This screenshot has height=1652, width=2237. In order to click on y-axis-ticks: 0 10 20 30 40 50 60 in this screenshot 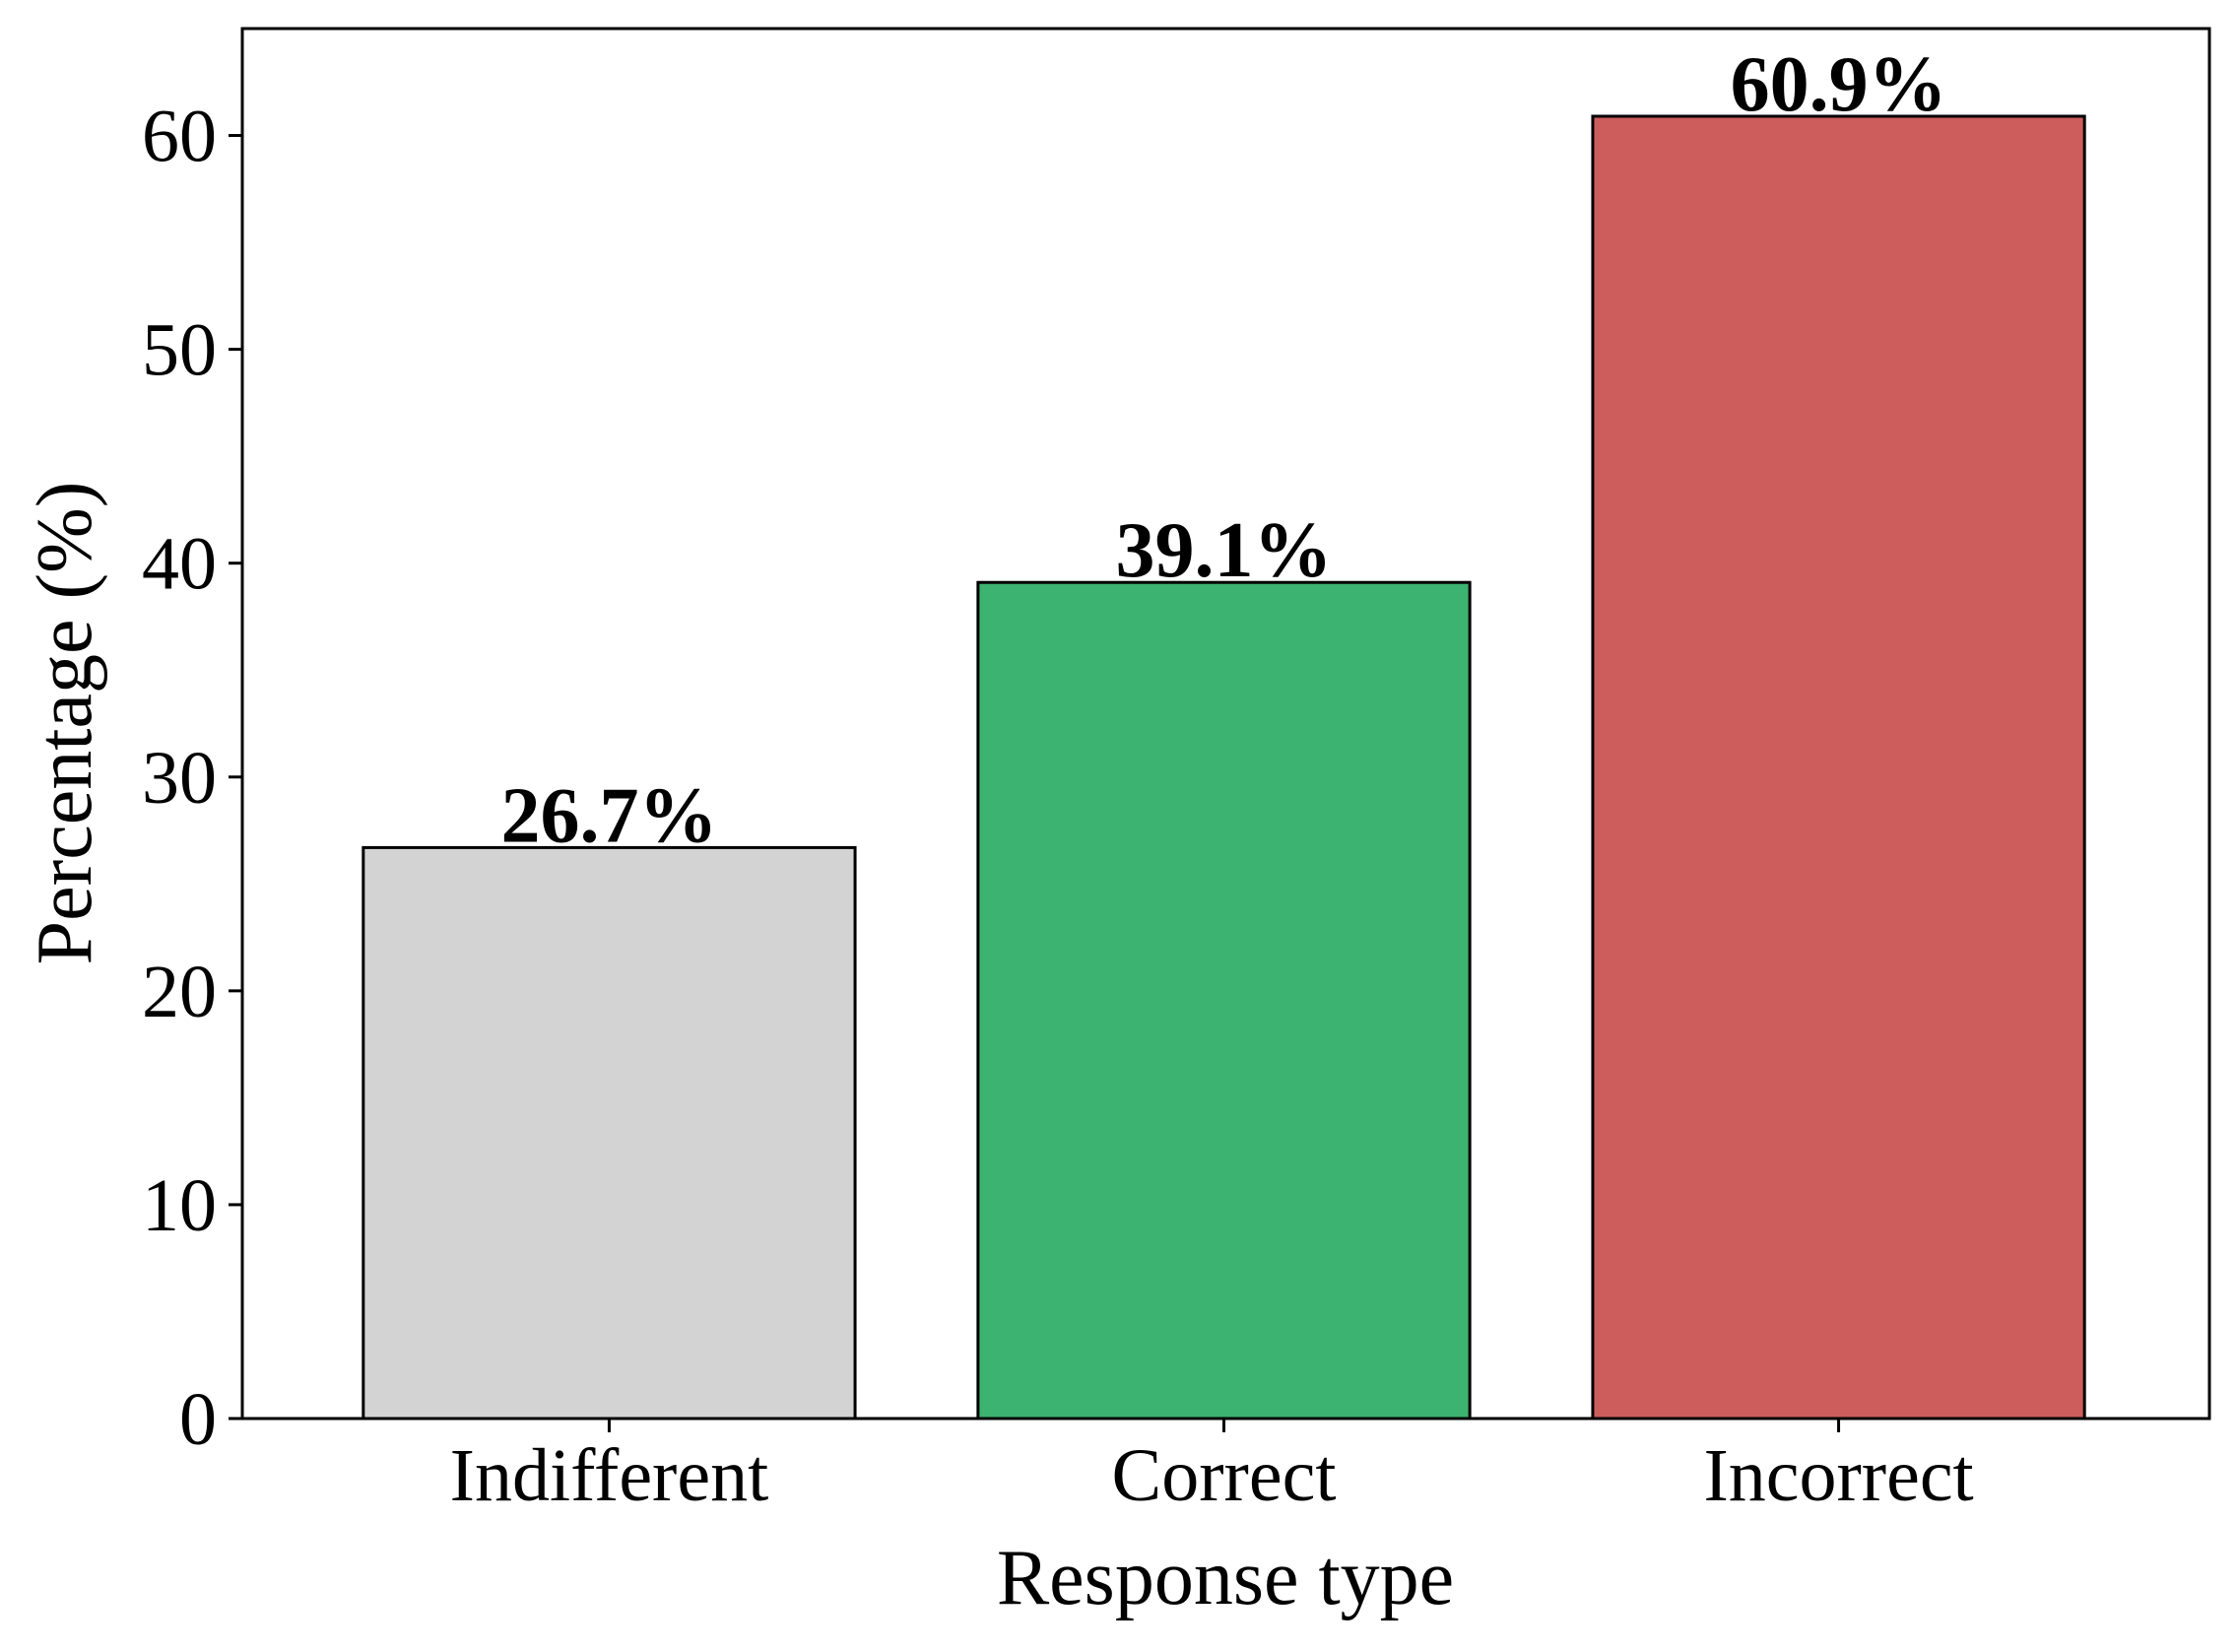, I will do `click(192, 779)`.